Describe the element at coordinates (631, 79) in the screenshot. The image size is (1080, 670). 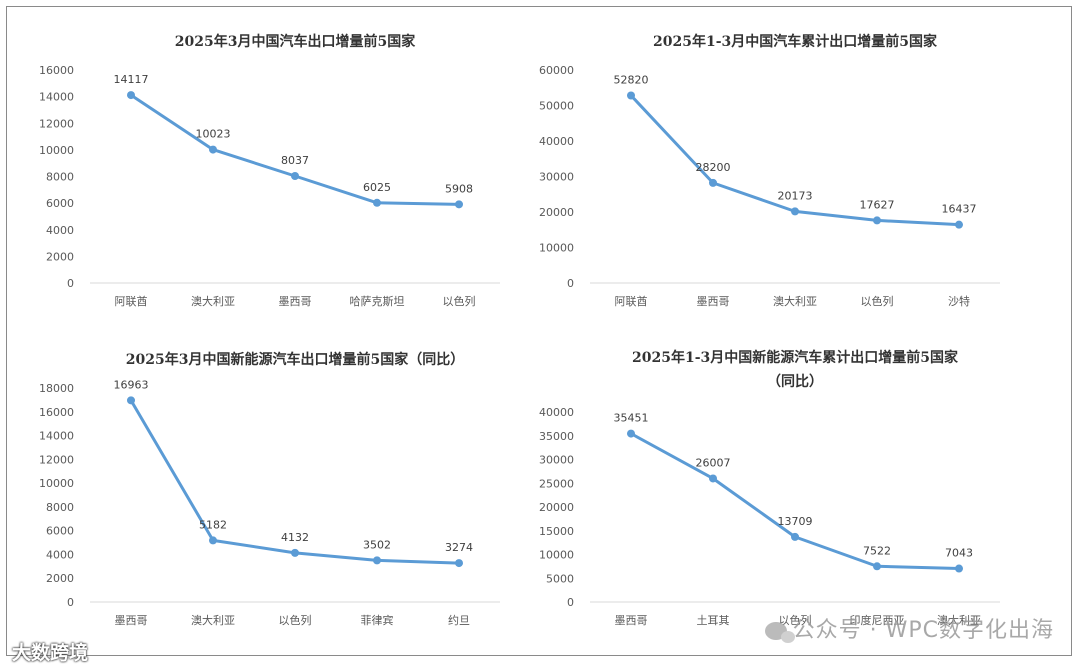
I see `data-label: 52820` at that location.